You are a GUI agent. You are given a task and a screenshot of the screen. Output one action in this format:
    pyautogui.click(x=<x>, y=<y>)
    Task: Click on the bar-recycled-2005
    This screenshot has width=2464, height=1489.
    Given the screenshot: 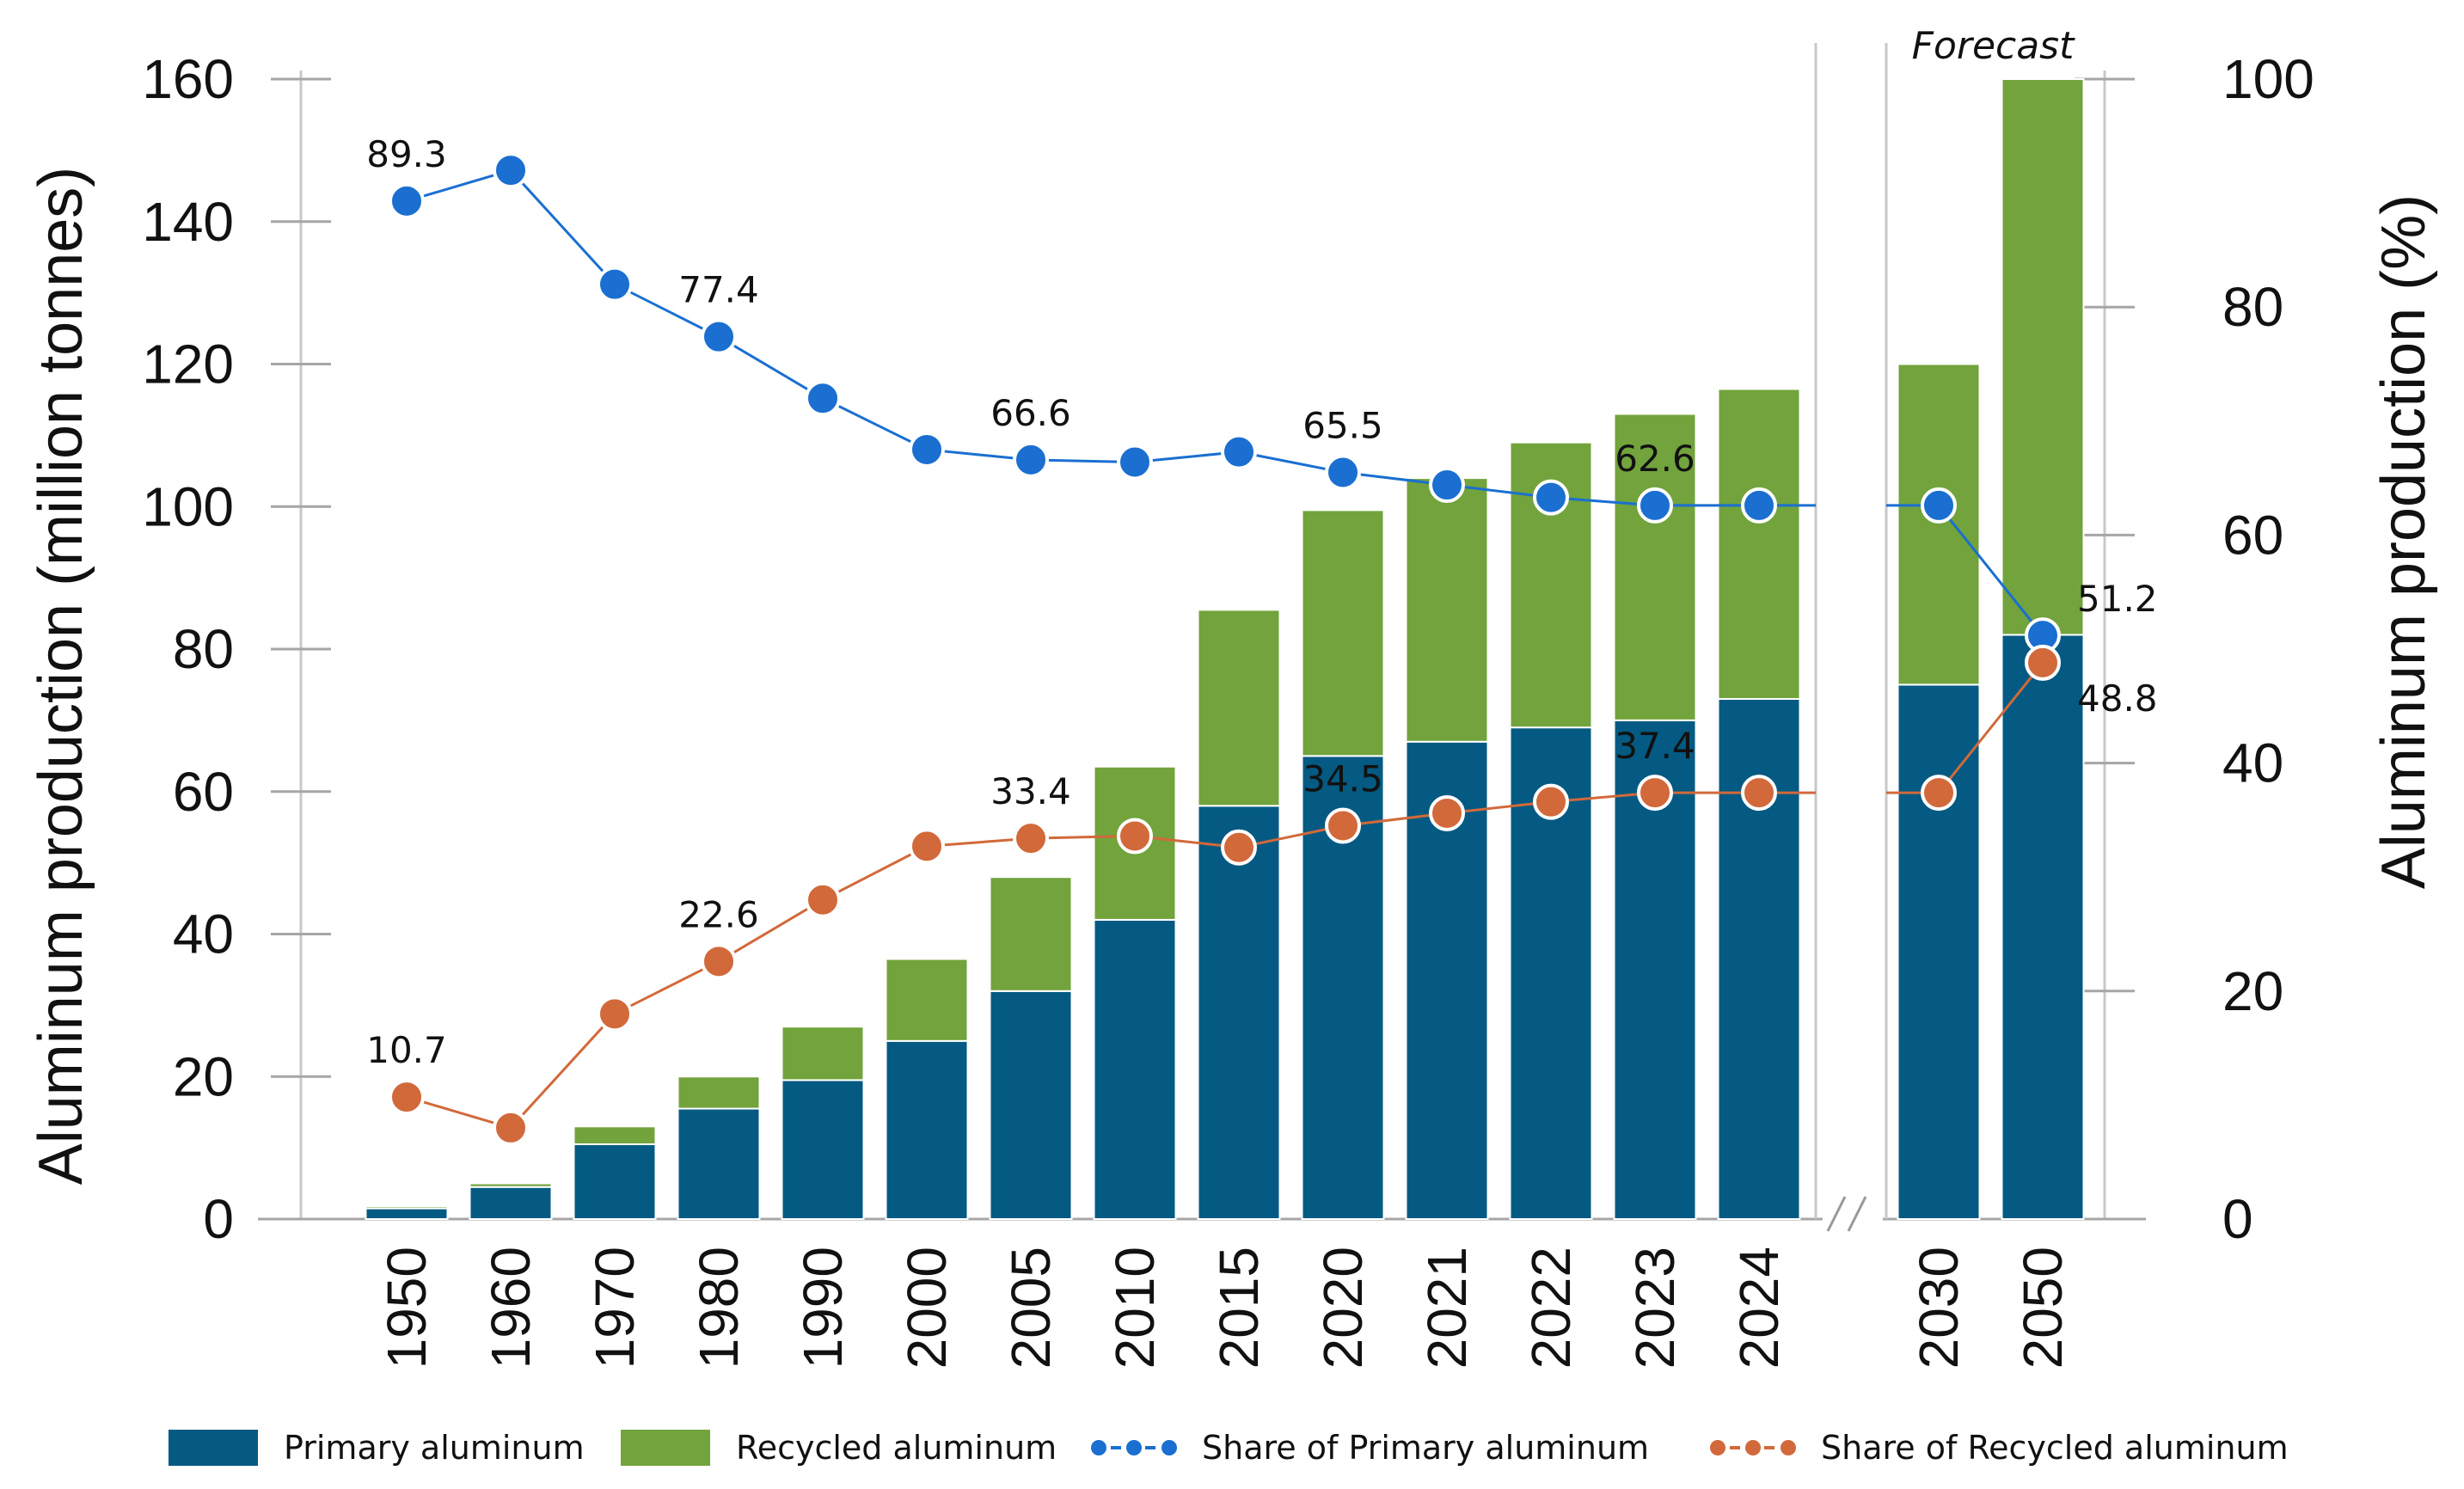 What is the action you would take?
    pyautogui.click(x=1031, y=934)
    